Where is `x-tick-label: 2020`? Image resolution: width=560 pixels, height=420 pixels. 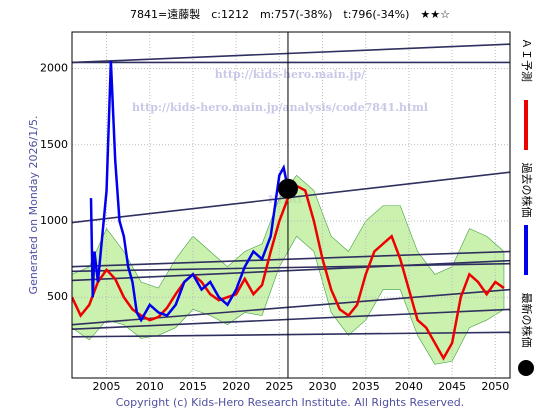 x-tick-label: 2020 is located at coordinates (236, 386).